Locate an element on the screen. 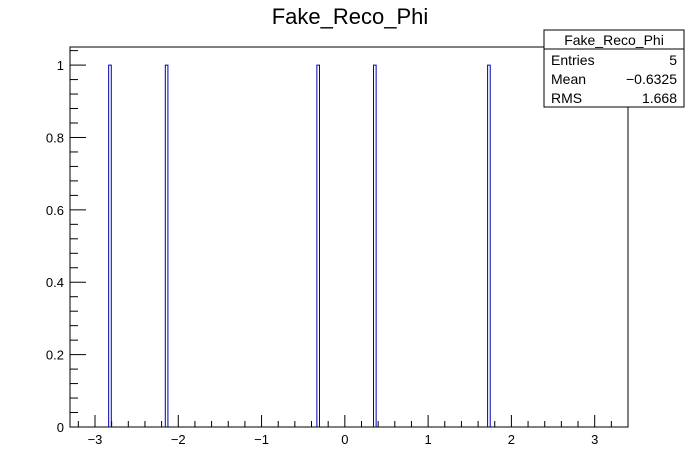 The height and width of the screenshot is (474, 698). x-tick-label: 0 is located at coordinates (344, 439).